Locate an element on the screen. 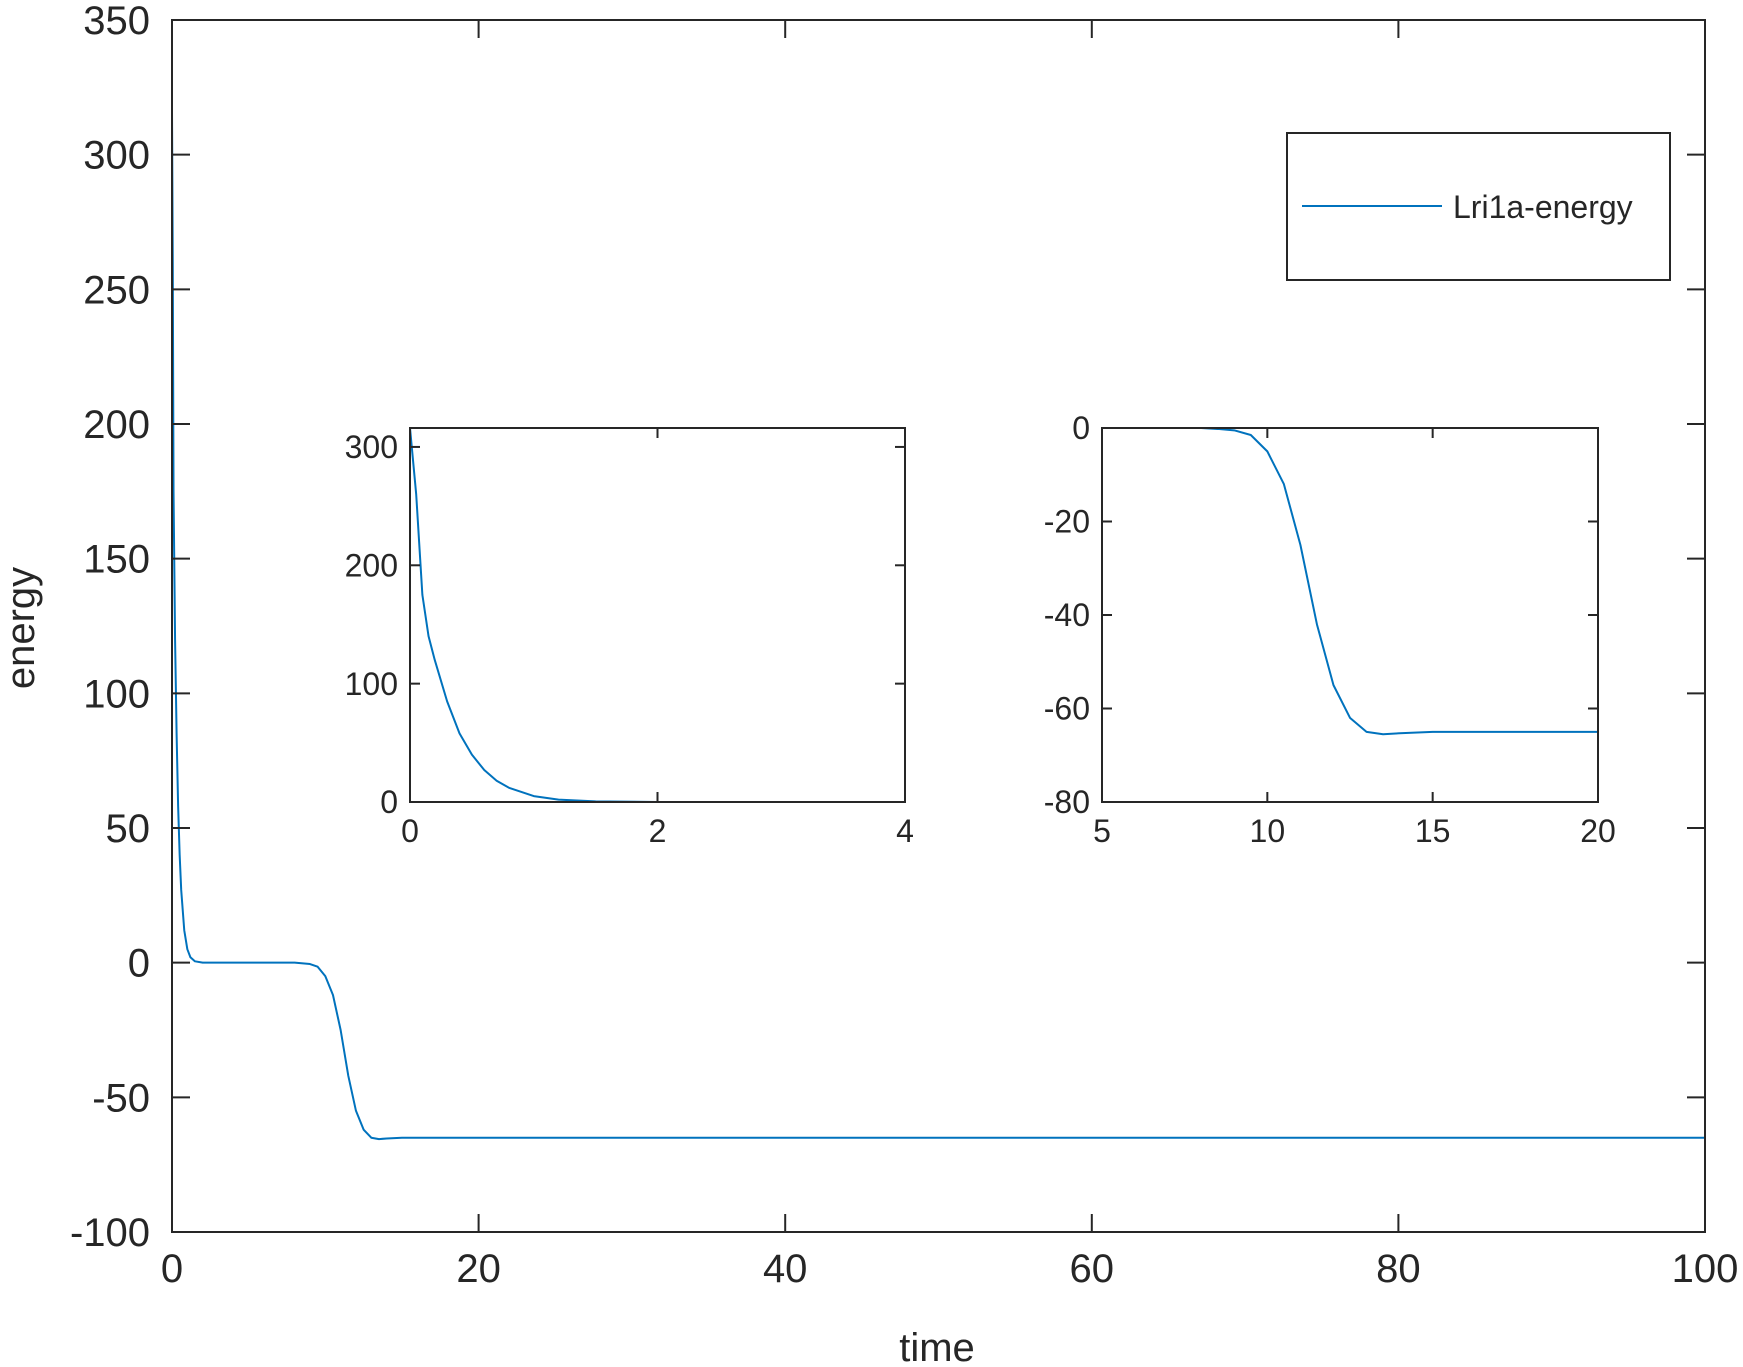 The height and width of the screenshot is (1367, 1743). x-tick-label: 5 is located at coordinates (1102, 831).